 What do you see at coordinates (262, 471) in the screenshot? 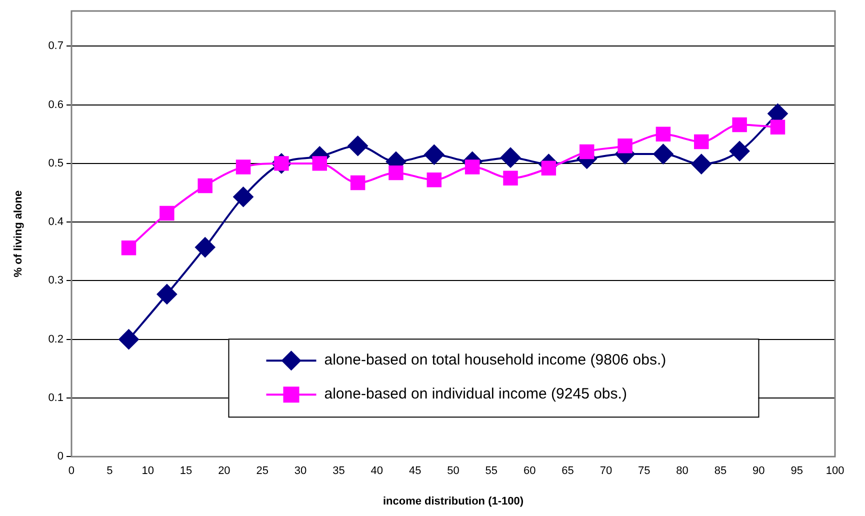
I see `x-tick-label: 25` at bounding box center [262, 471].